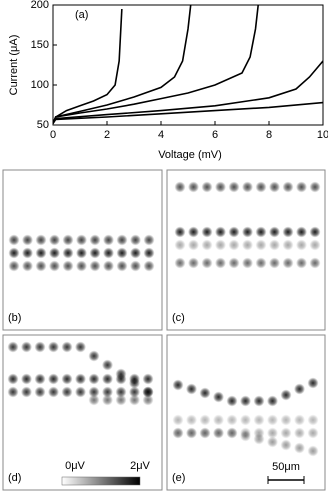  What do you see at coordinates (40, 85) in the screenshot?
I see `y-tick-label: 100` at bounding box center [40, 85].